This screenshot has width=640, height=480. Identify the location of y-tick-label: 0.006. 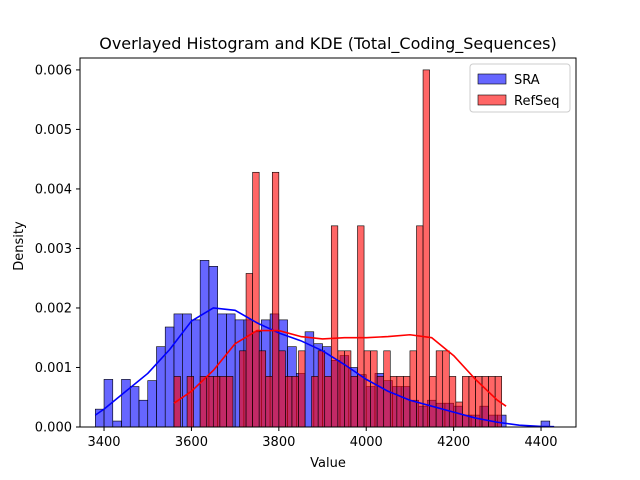
(53, 70).